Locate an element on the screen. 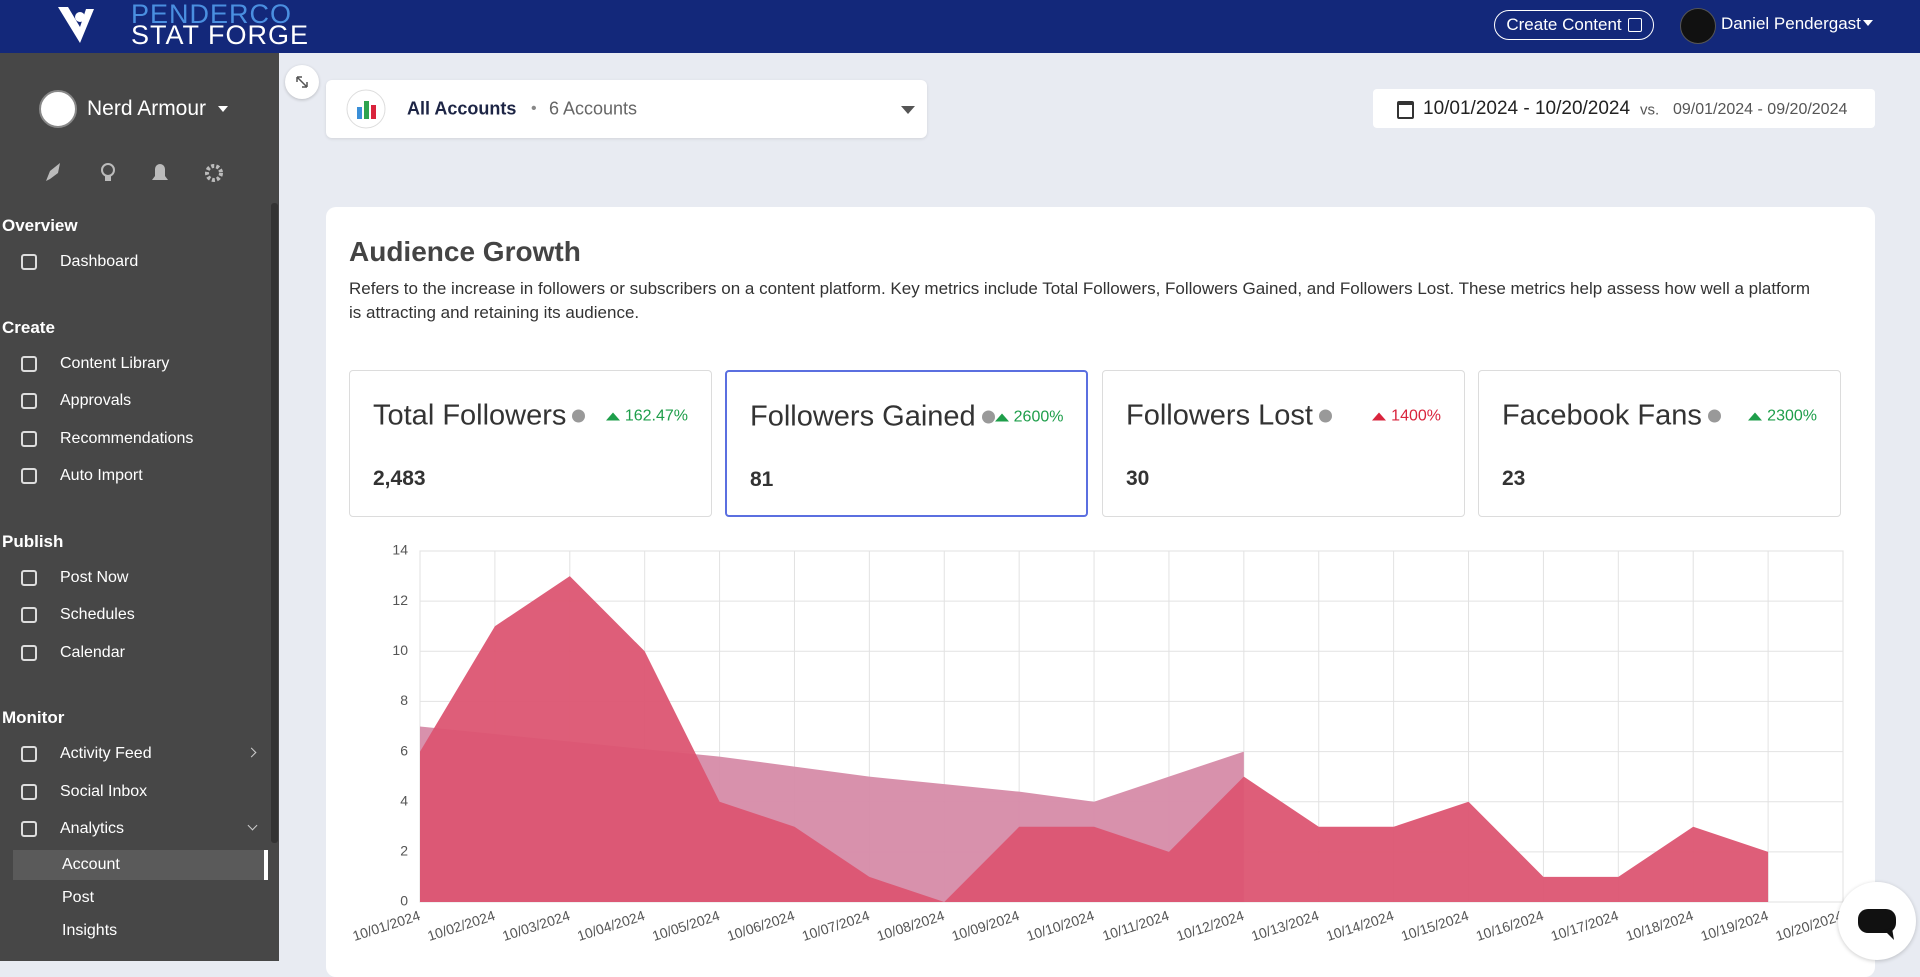  menu-item: Recommendations is located at coordinates (127, 438).